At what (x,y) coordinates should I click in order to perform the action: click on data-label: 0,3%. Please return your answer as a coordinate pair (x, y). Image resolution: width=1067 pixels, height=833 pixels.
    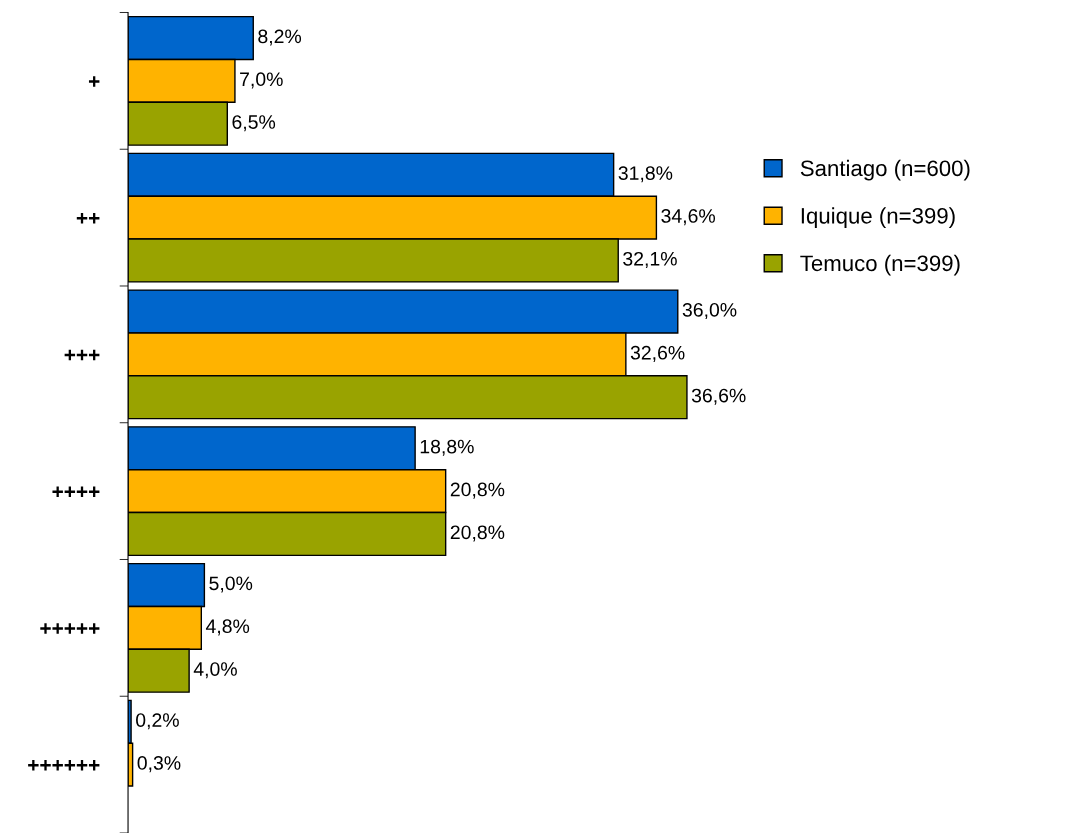
    Looking at the image, I should click on (159, 764).